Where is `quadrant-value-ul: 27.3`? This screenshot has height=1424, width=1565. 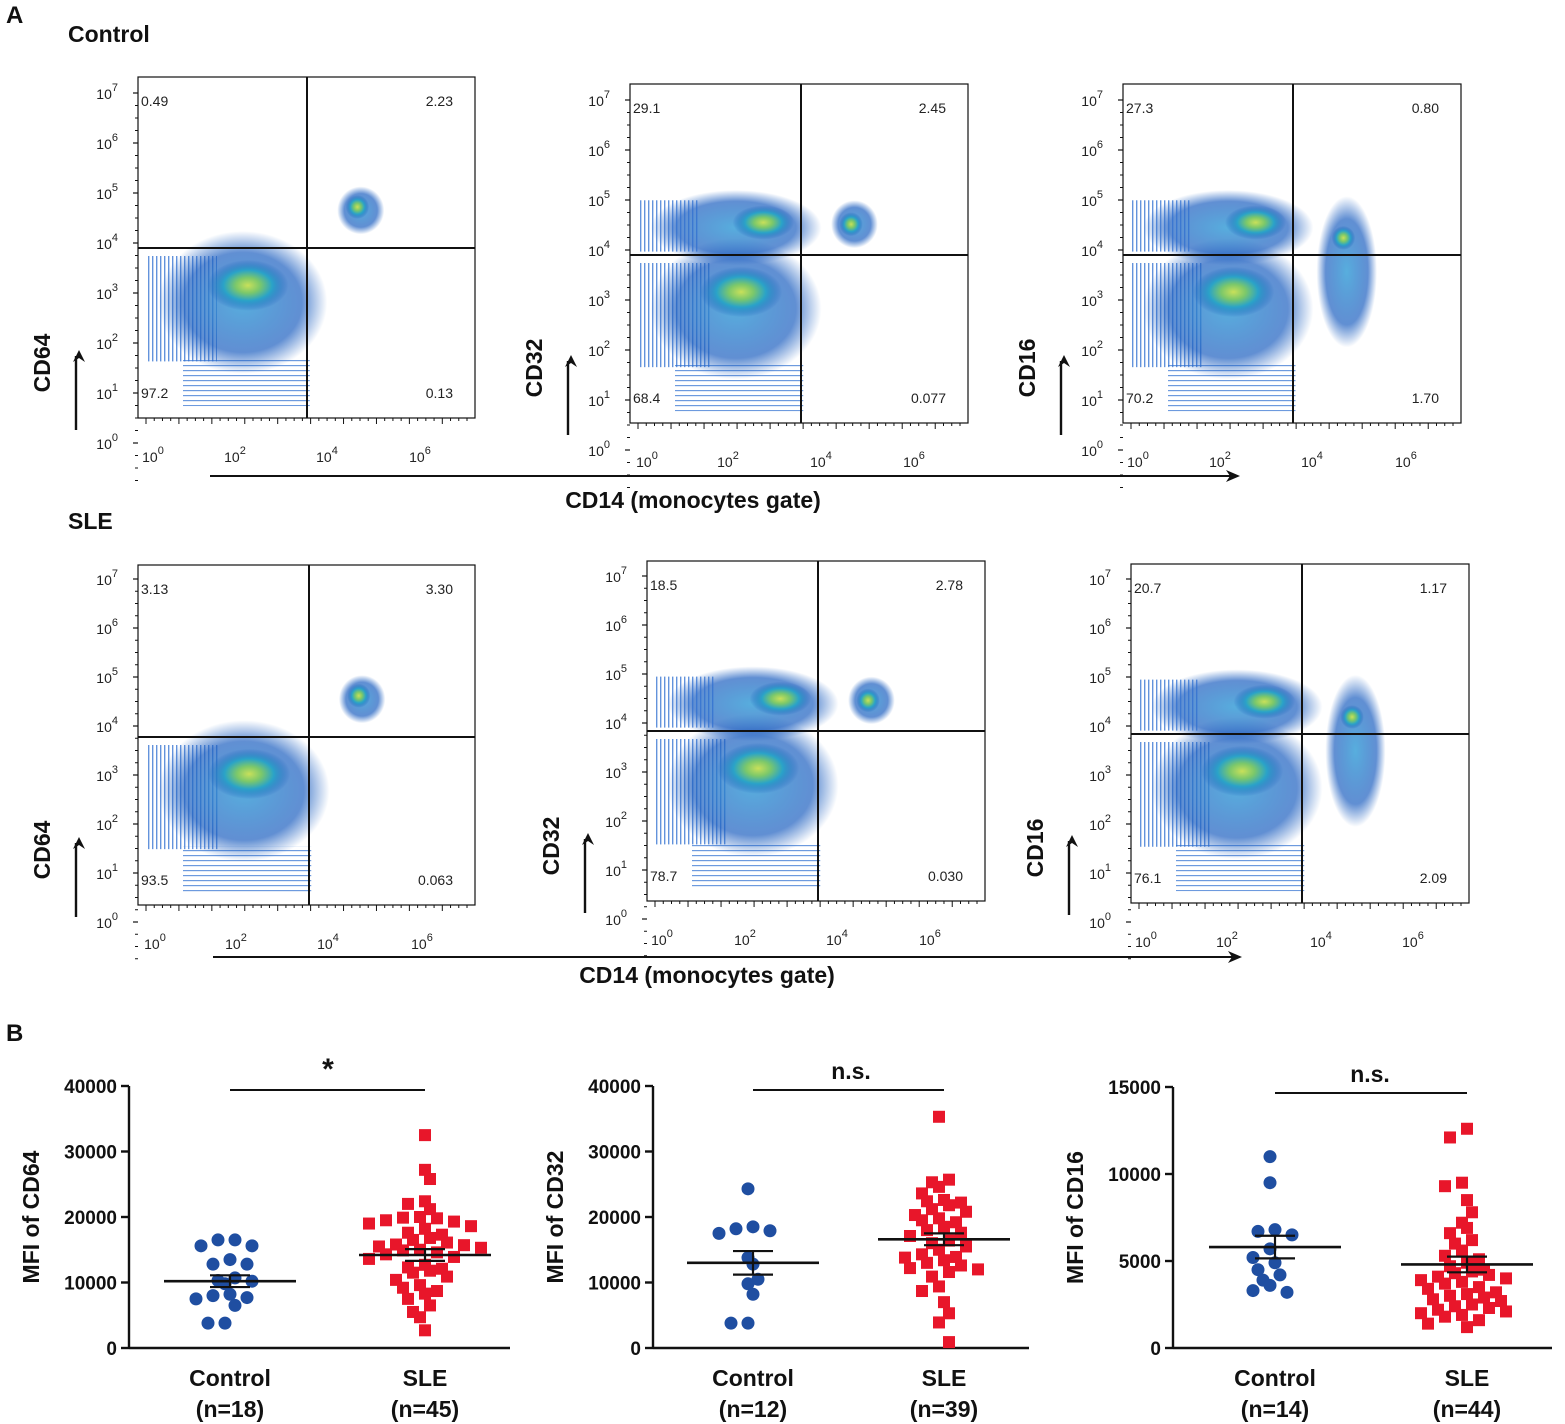 quadrant-value-ul: 27.3 is located at coordinates (1139, 108).